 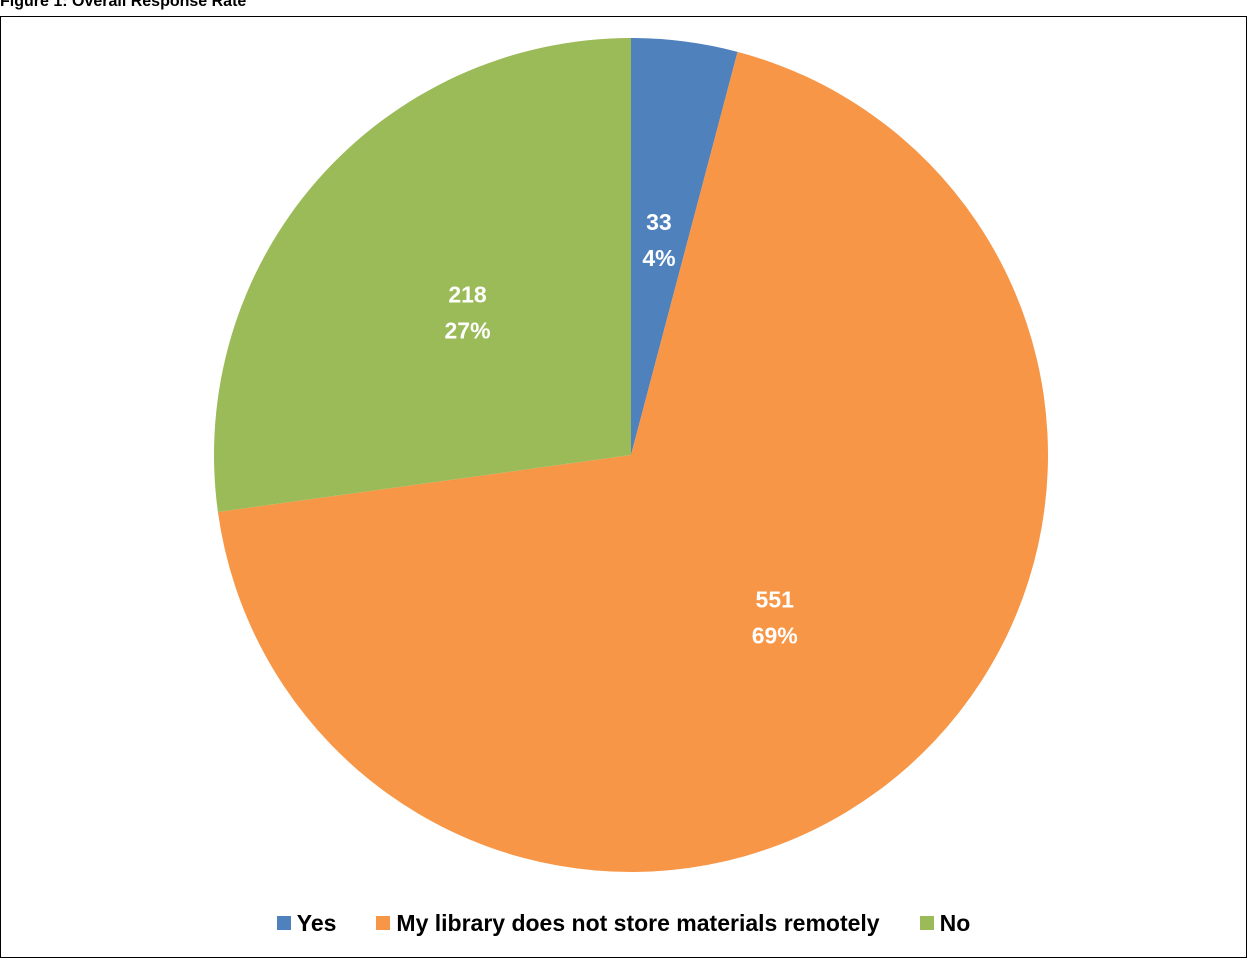 What do you see at coordinates (775, 635) in the screenshot?
I see `slice-percent-label-1: 69%` at bounding box center [775, 635].